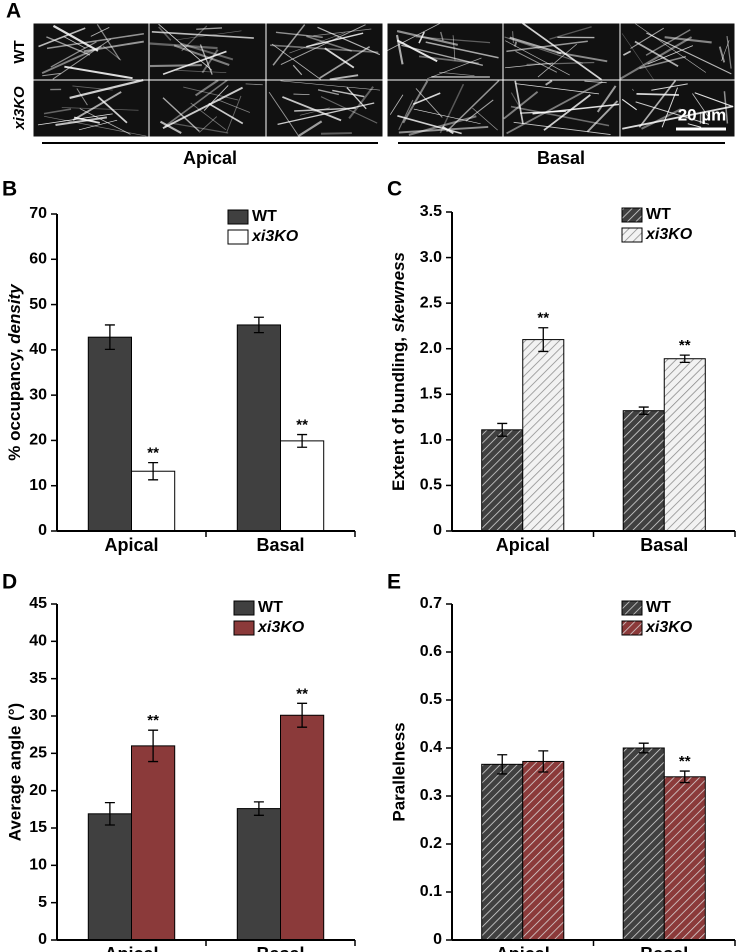 This screenshot has height=952, width=740. What do you see at coordinates (9, 582) in the screenshot?
I see `panel-label: D` at bounding box center [9, 582].